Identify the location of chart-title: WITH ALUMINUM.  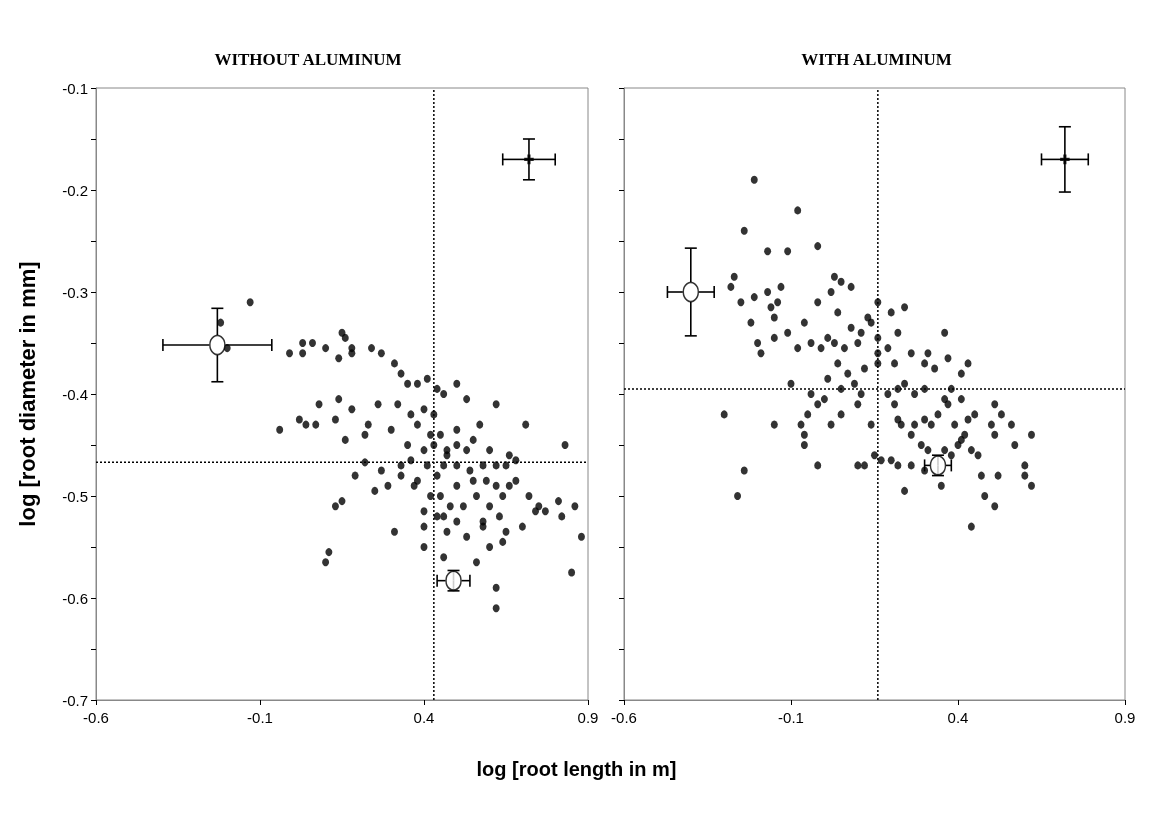
(876, 59).